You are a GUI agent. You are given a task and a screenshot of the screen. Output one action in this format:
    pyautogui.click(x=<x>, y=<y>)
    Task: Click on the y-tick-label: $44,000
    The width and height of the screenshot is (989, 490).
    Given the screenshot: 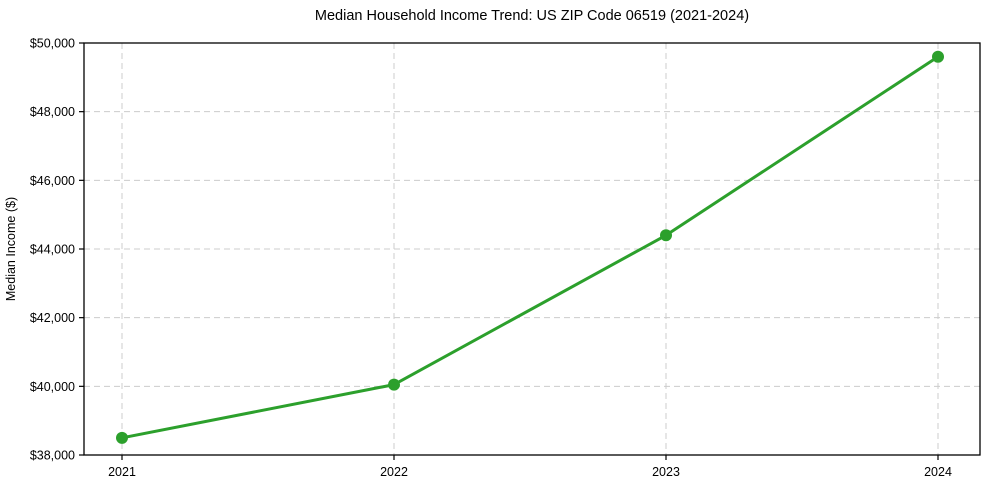 What is the action you would take?
    pyautogui.click(x=52, y=250)
    